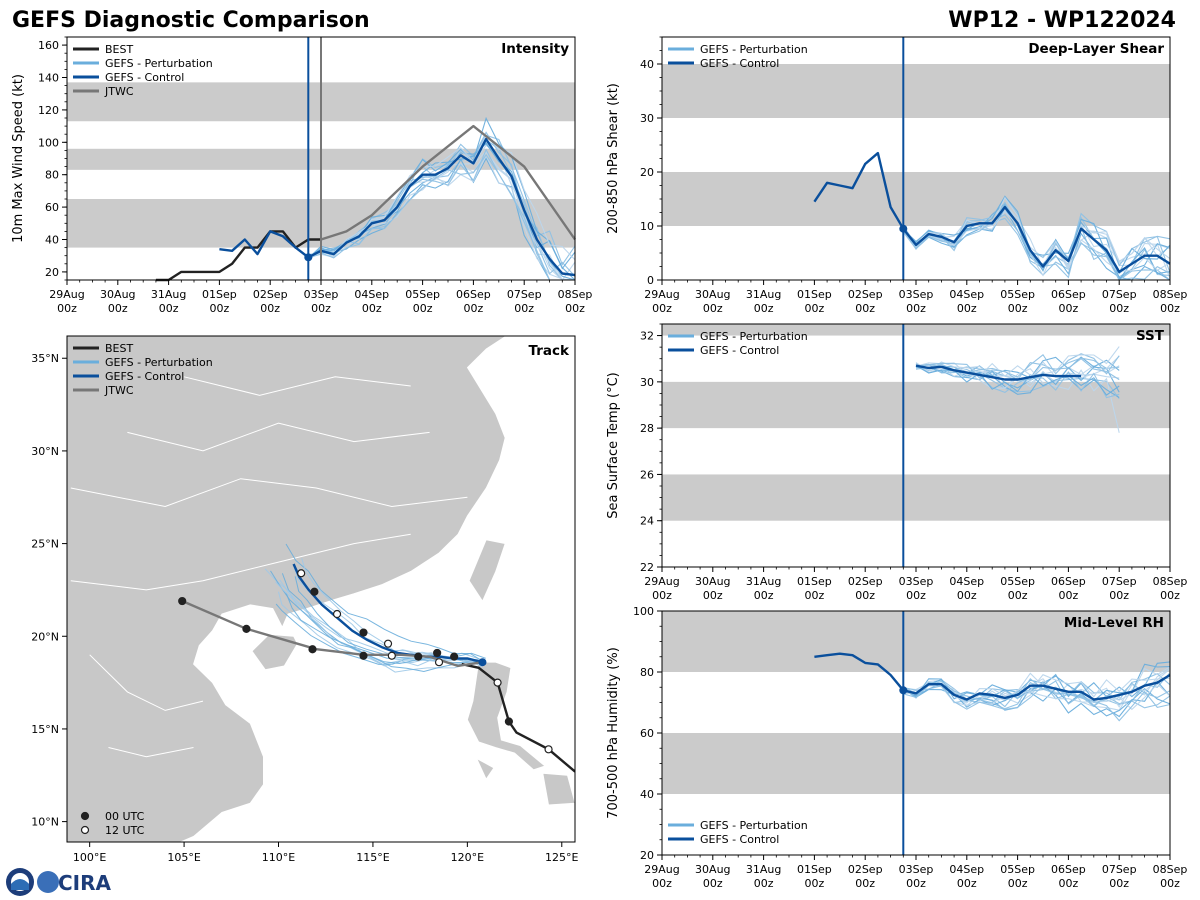  I want to click on sst-legend-label: GEFS - Control, so click(739, 350).